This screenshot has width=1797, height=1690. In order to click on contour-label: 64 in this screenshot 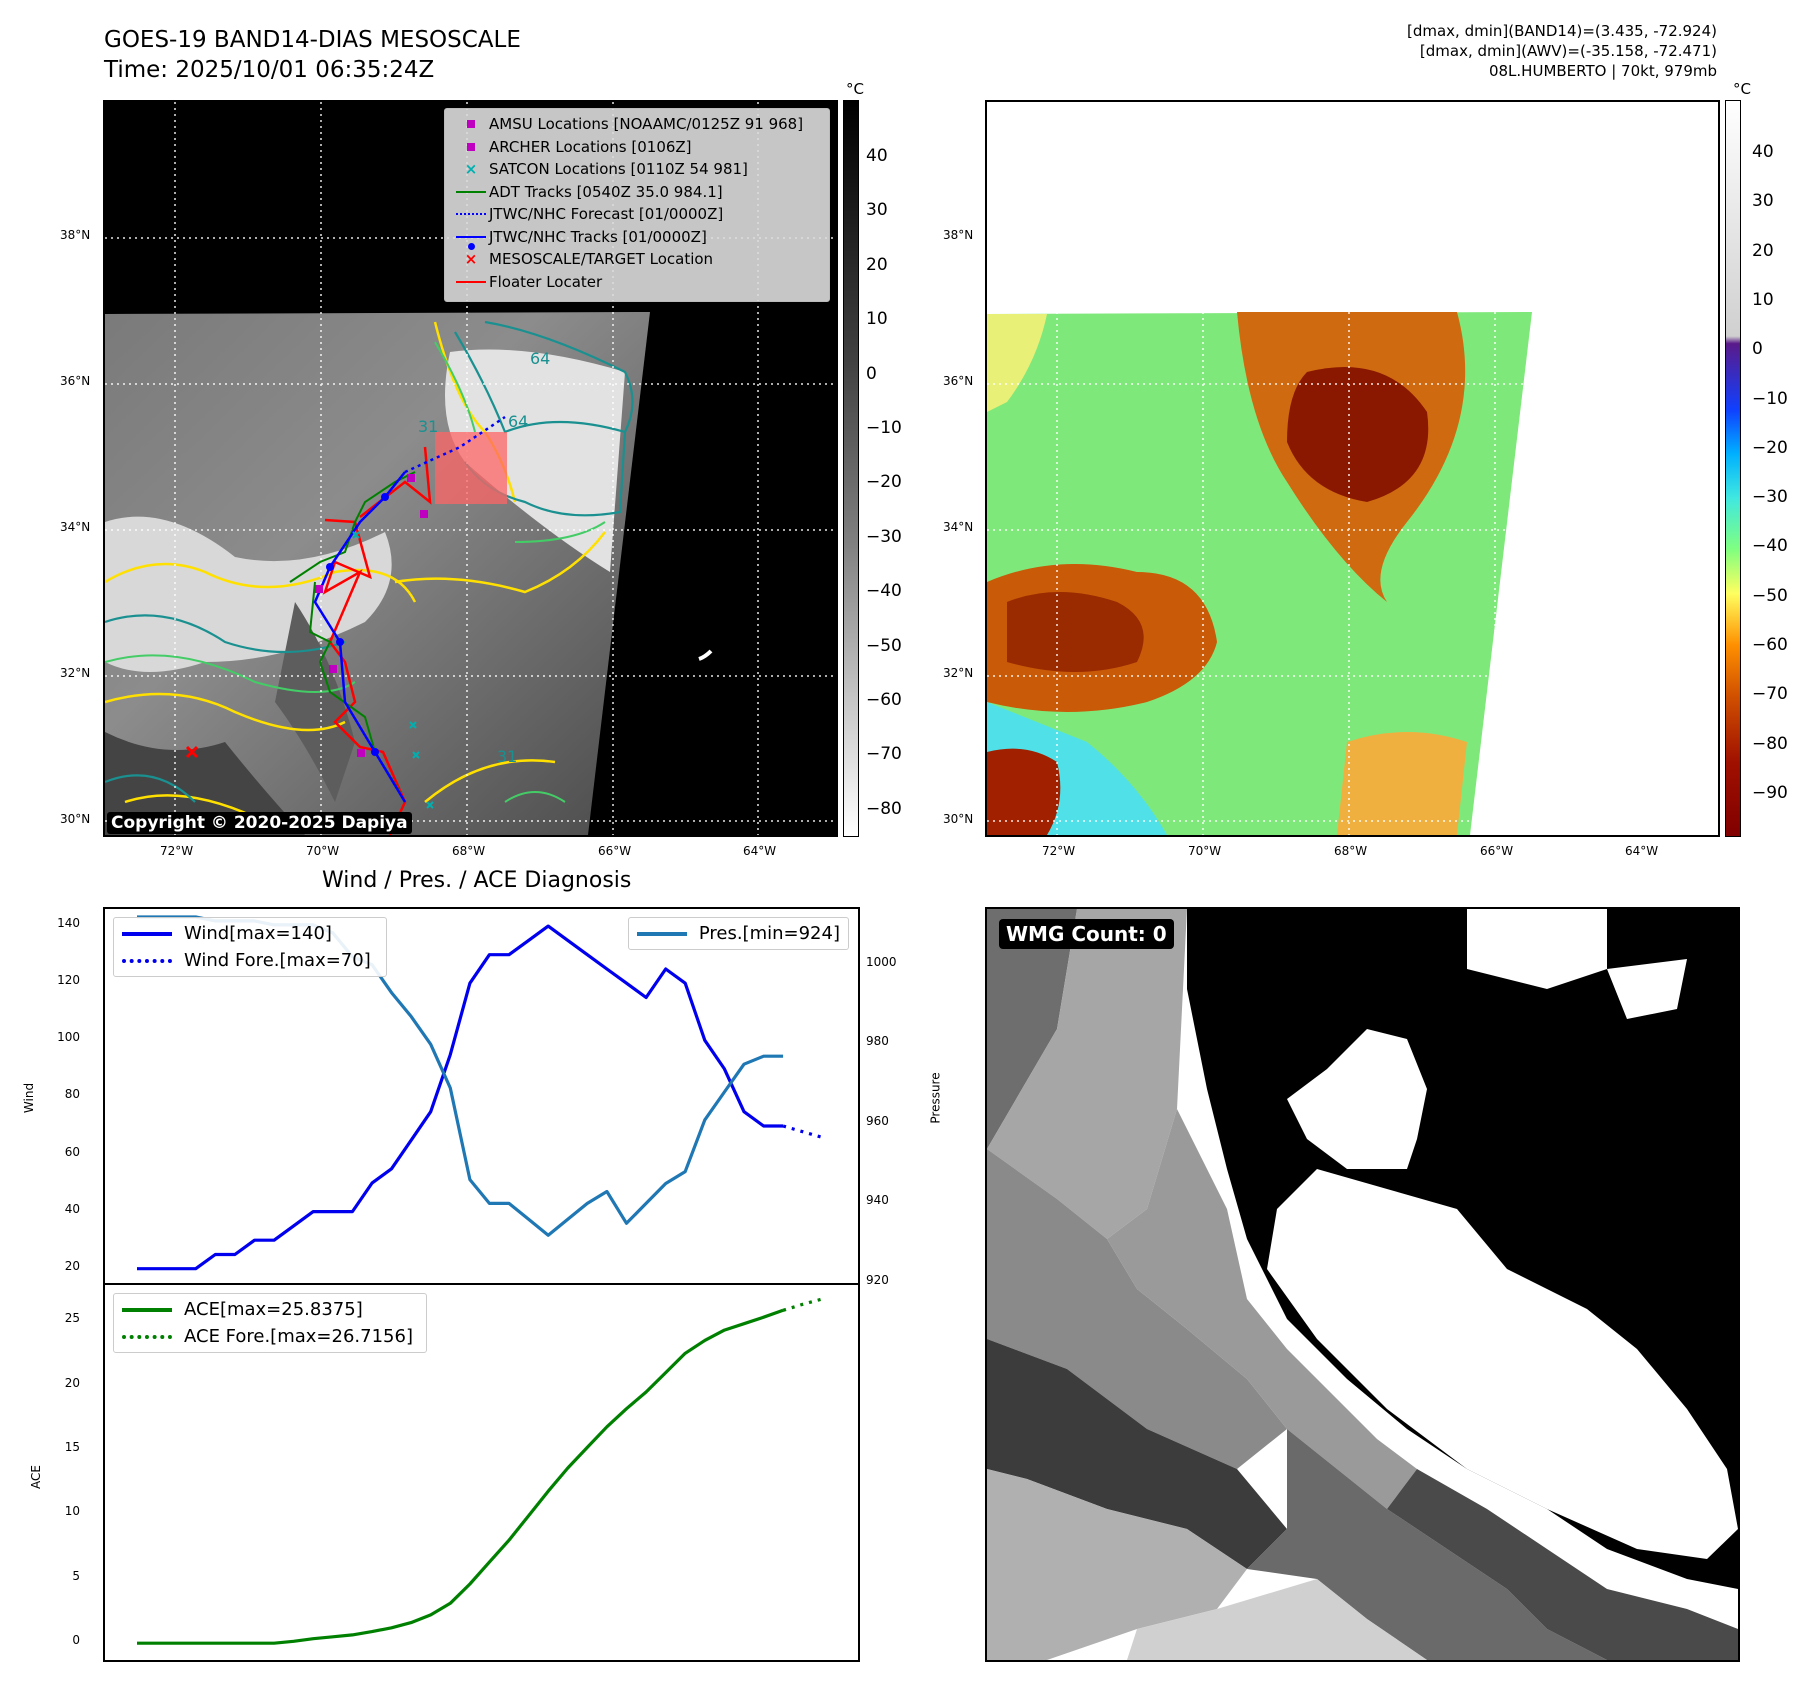, I will do `click(540, 358)`.